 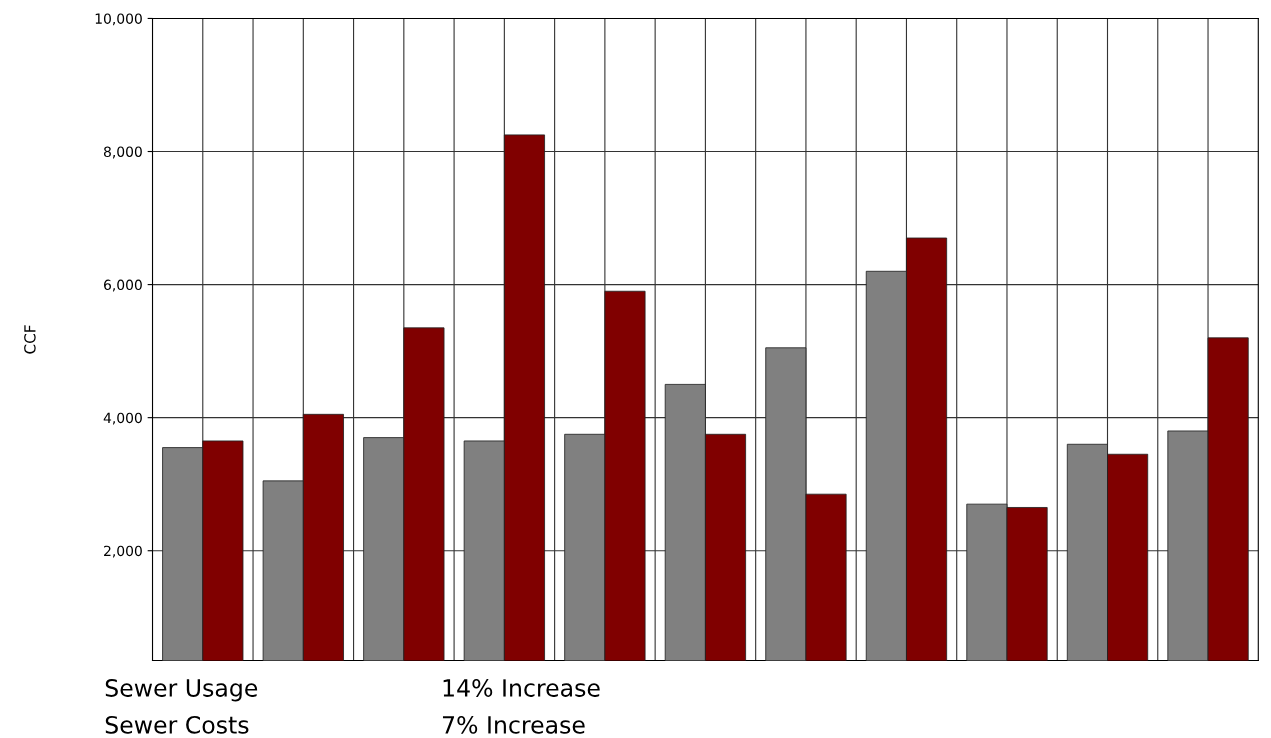 What do you see at coordinates (123, 285) in the screenshot?
I see `y-tick-label: 6,000` at bounding box center [123, 285].